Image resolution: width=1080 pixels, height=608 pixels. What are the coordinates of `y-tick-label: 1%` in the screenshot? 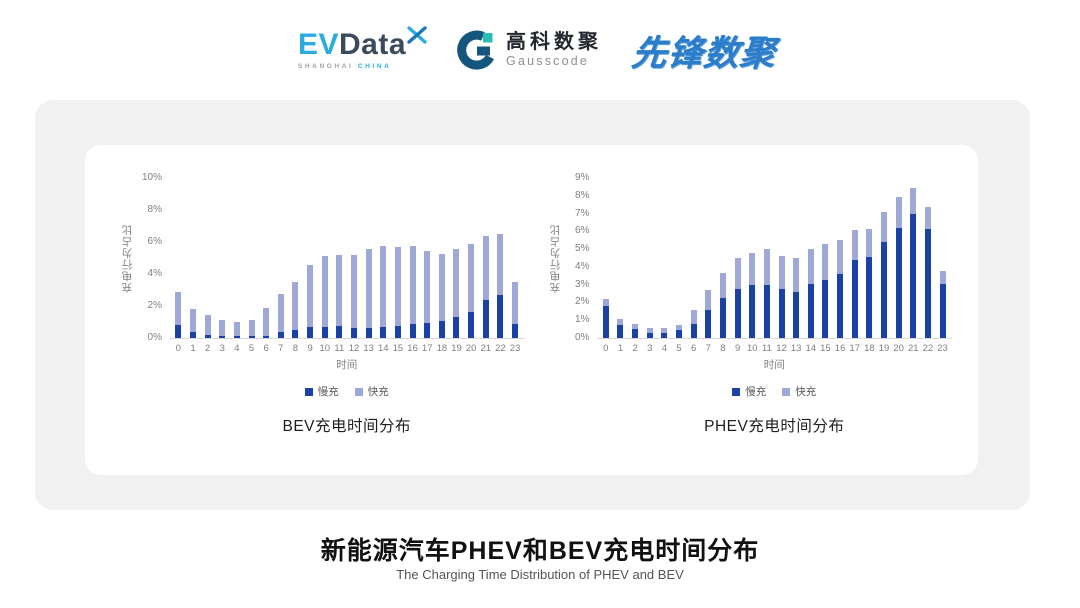 It's located at (582, 320).